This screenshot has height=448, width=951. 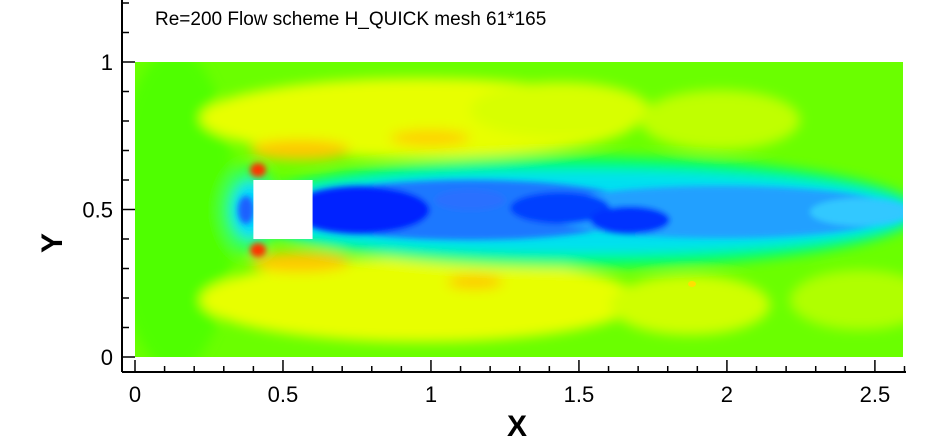 I want to click on field-region-wake-tail, so click(x=856, y=212).